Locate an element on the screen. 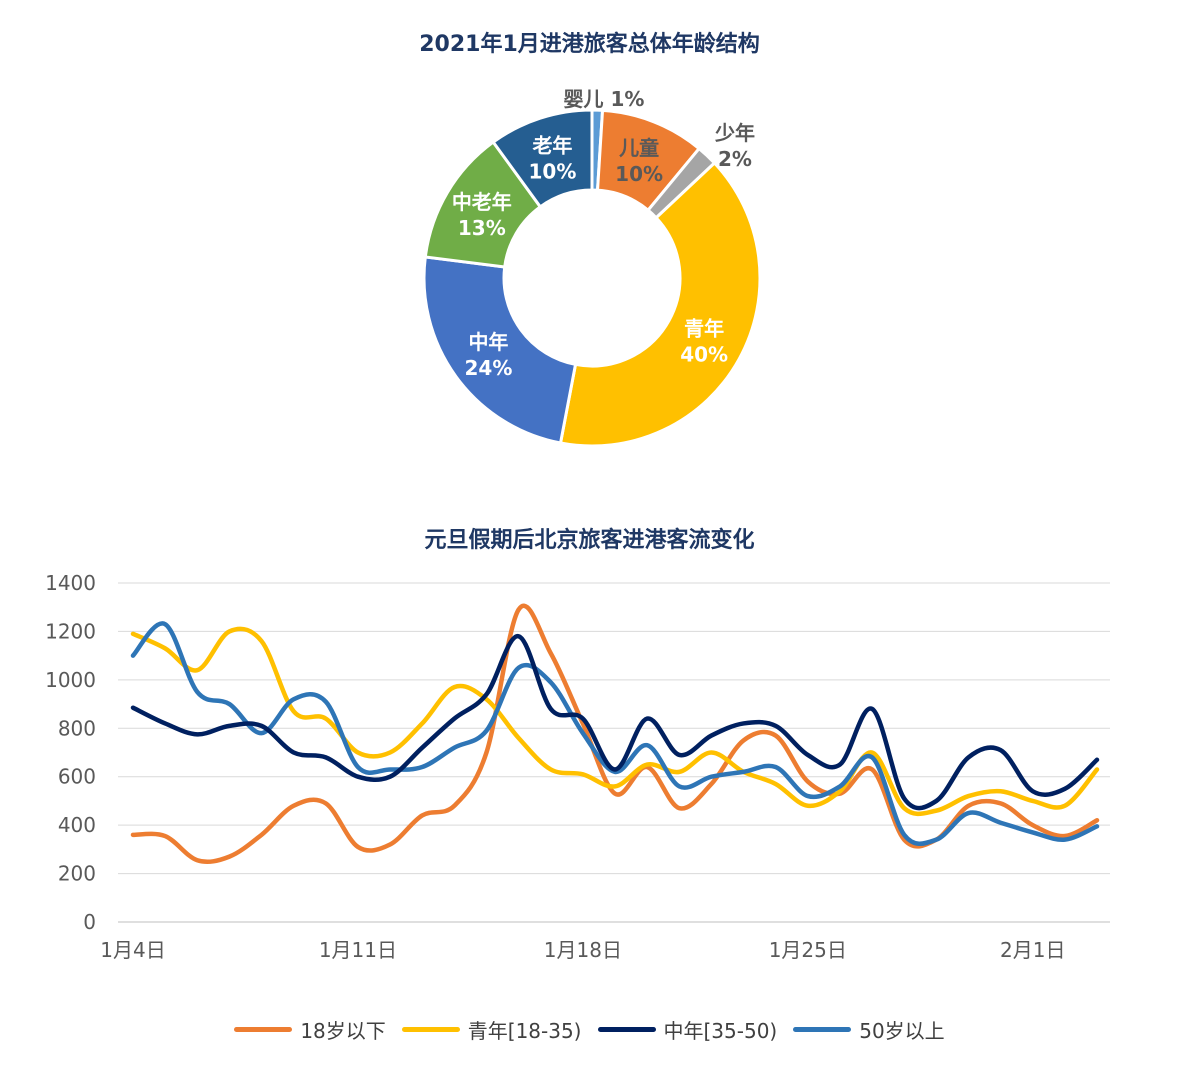  donut-chart-title: 2021年1月进港旅客总体年龄结构 is located at coordinates (589, 44).